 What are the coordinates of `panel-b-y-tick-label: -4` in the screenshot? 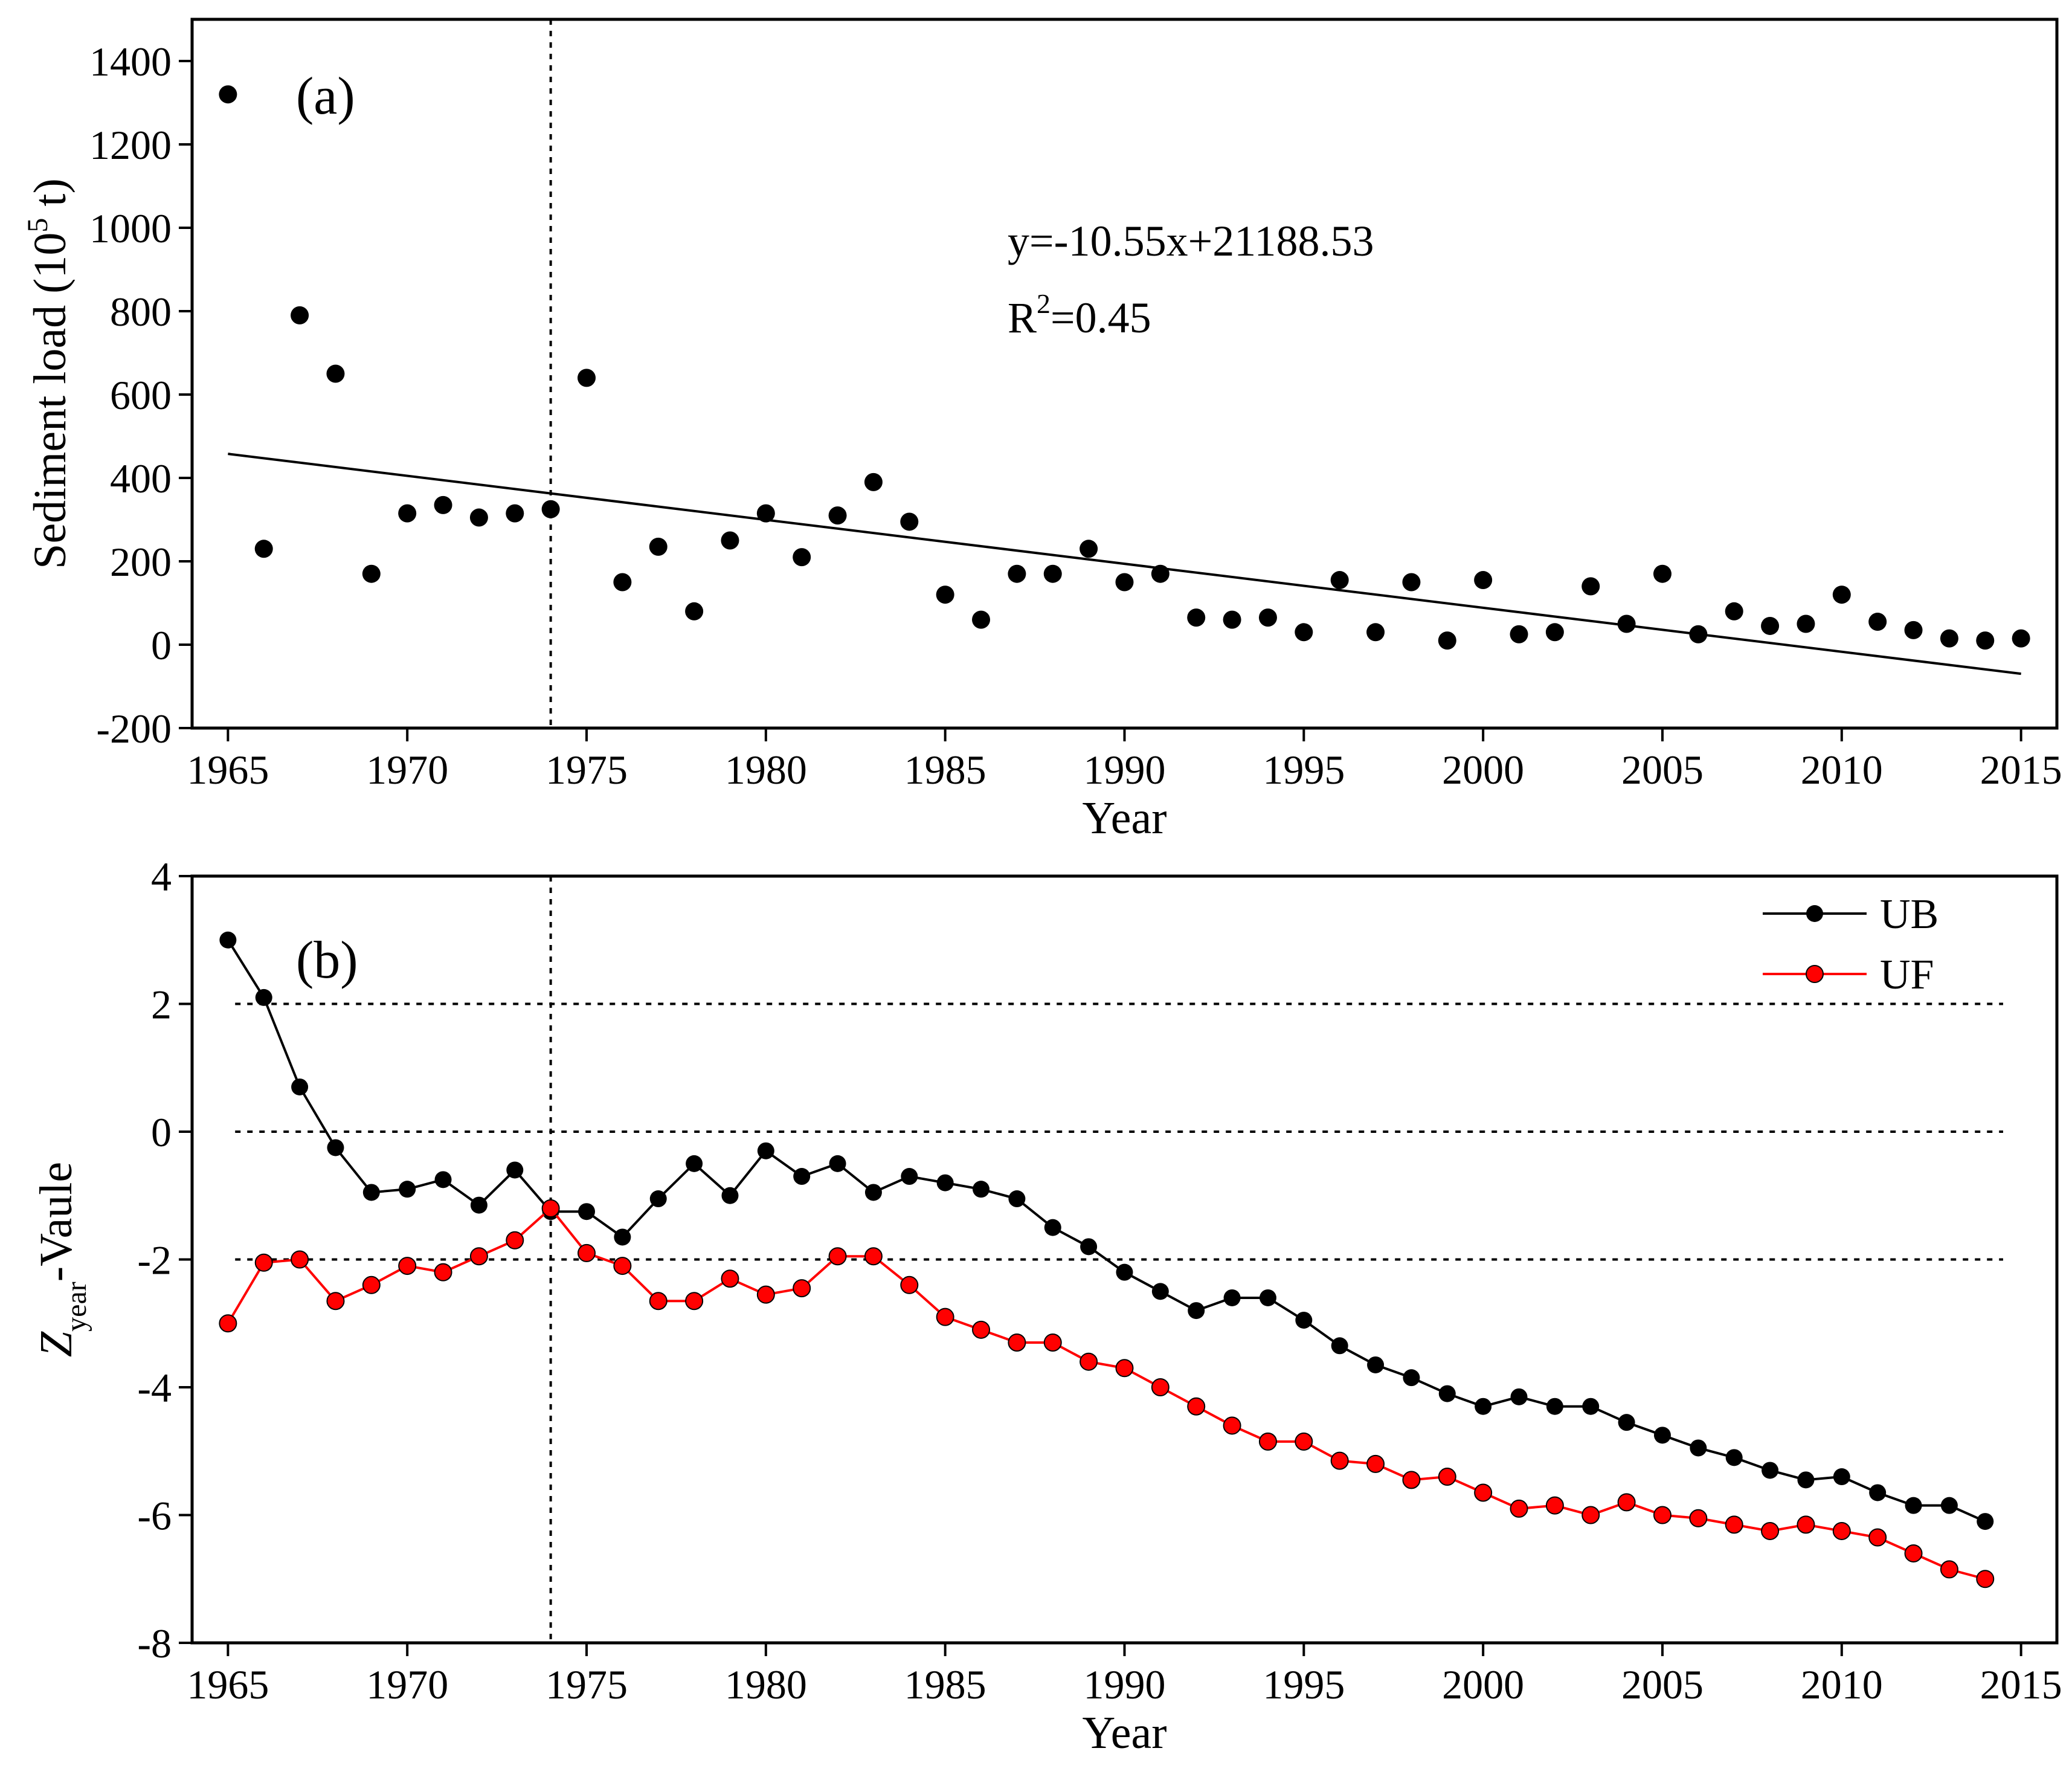 It's located at (155, 1388).